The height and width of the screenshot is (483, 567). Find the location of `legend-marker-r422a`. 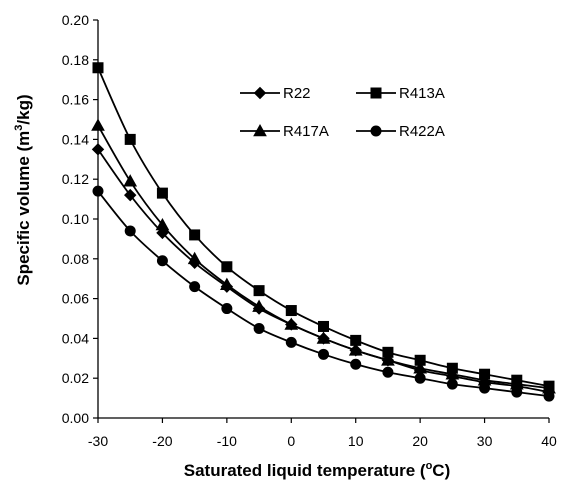

legend-marker-r422a is located at coordinates (376, 131).